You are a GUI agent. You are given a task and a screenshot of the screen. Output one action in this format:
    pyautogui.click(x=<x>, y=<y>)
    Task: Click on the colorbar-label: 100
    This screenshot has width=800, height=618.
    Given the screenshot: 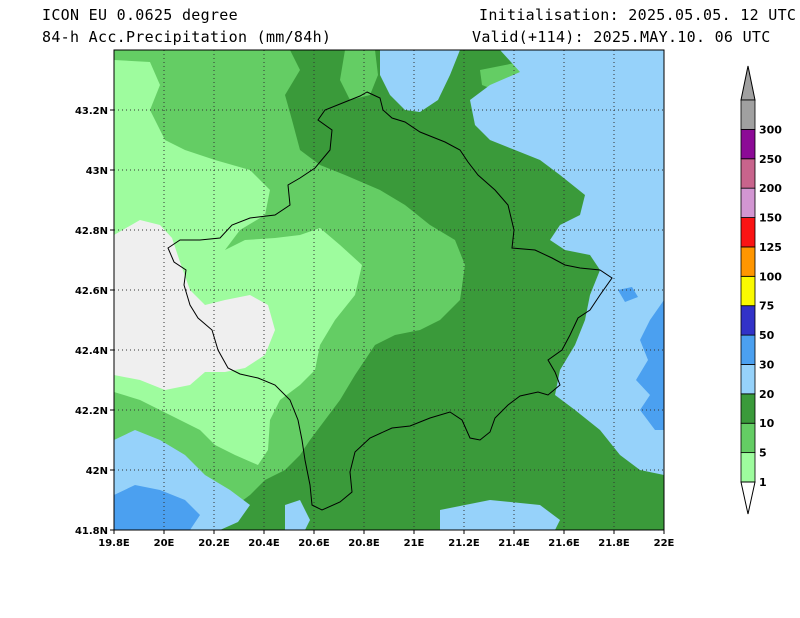 What is the action you would take?
    pyautogui.click(x=770, y=276)
    